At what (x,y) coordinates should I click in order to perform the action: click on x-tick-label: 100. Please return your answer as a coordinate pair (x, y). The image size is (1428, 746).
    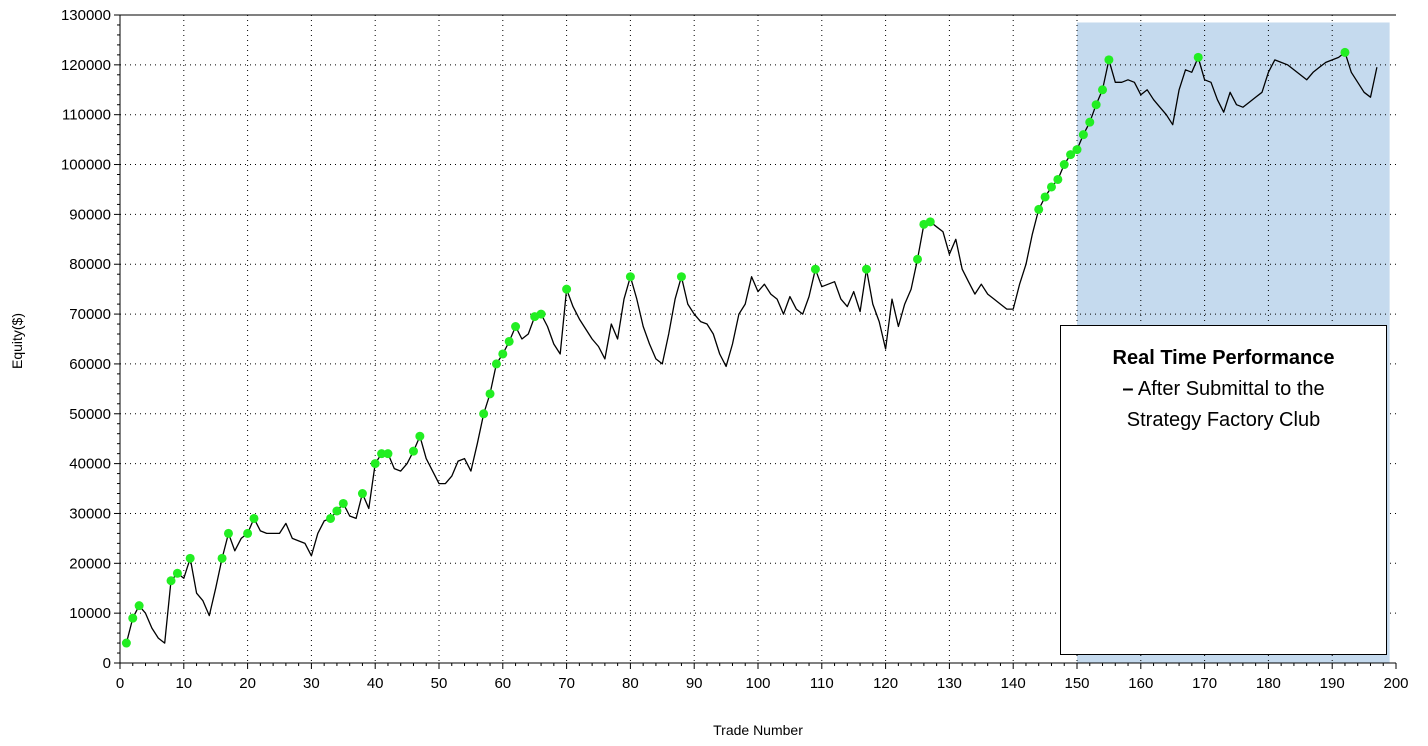
    Looking at the image, I should click on (757, 683).